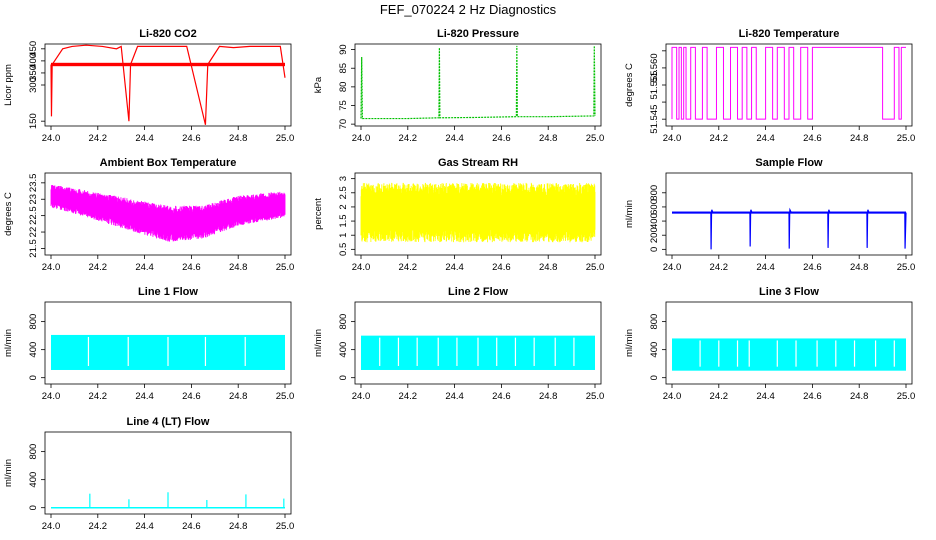 The height and width of the screenshot is (540, 936). I want to click on panel-10-xtick: 25.0, so click(285, 526).